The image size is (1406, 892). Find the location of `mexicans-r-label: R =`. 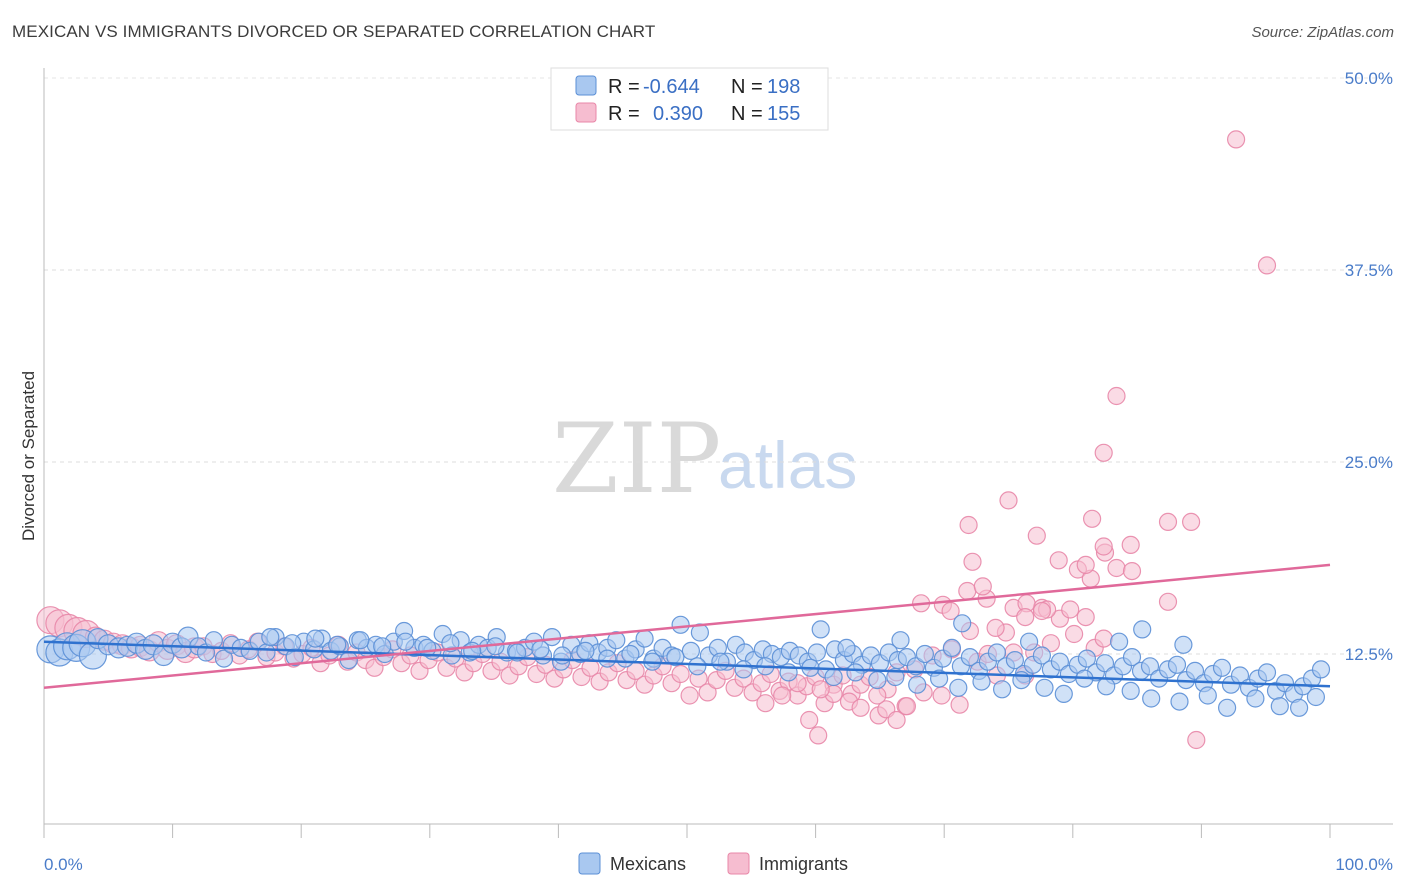

mexicans-r-label: R = is located at coordinates (624, 87).